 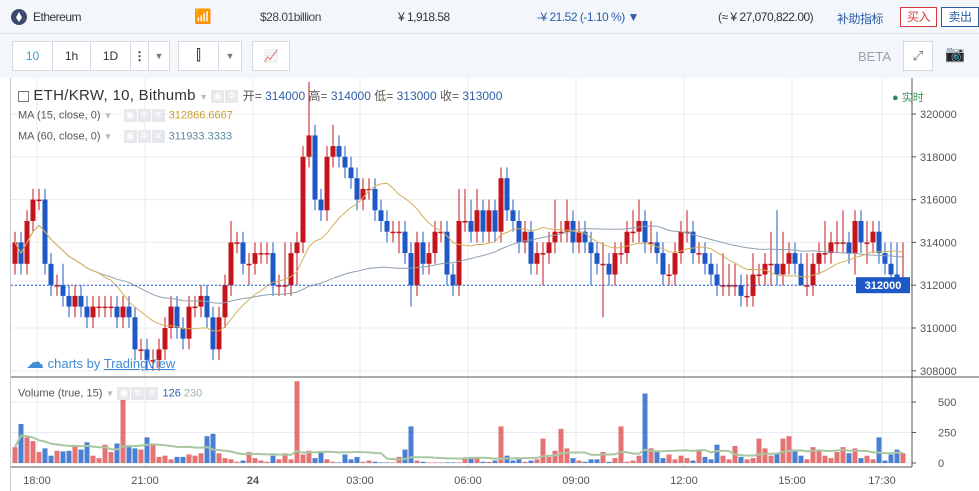 What do you see at coordinates (489, 56) in the screenshot?
I see `chart-toolbar: 10 1h 1D ⋮ ▼ ⫿ ▼ 📈 BETA ⤢ 📷` at bounding box center [489, 56].